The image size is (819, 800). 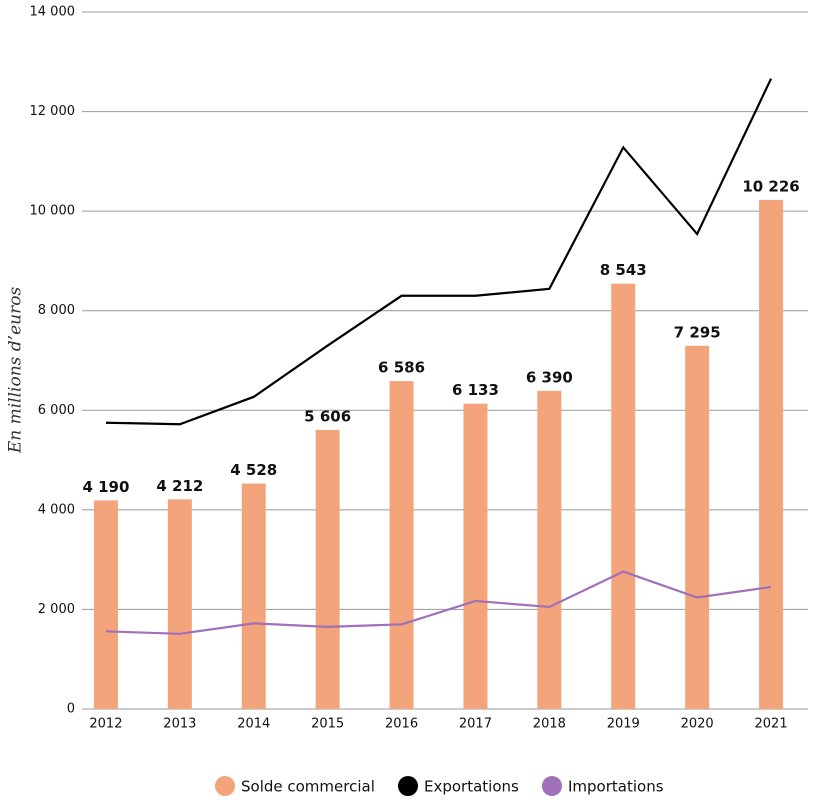 I want to click on x-tick-label: 2018, so click(x=549, y=724).